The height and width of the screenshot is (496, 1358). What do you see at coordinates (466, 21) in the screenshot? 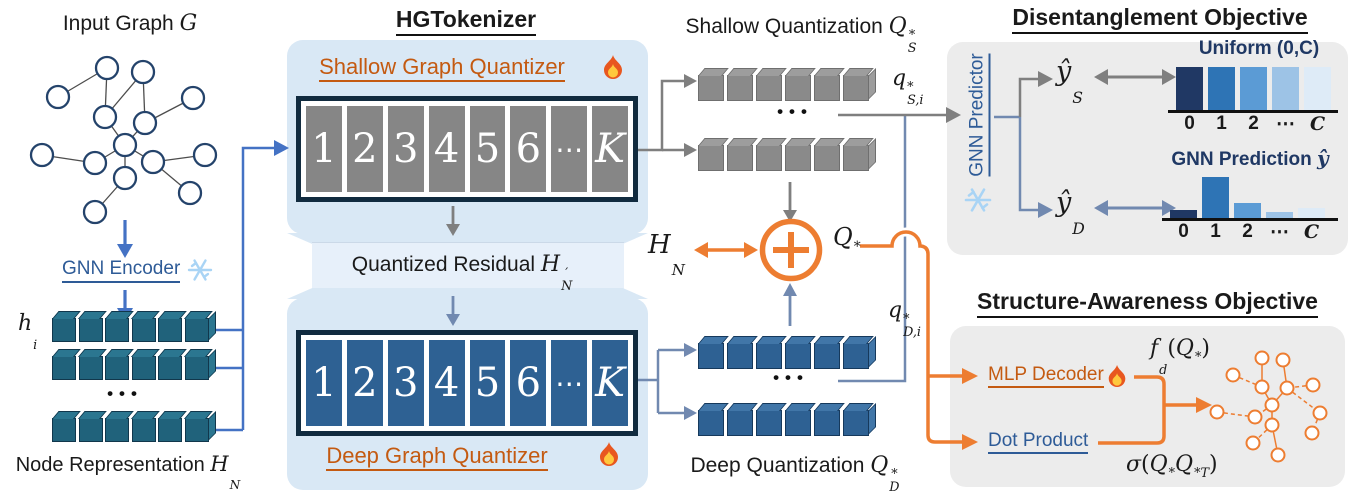
I see `hgtokenizer-title: HGTokenizer` at bounding box center [466, 21].